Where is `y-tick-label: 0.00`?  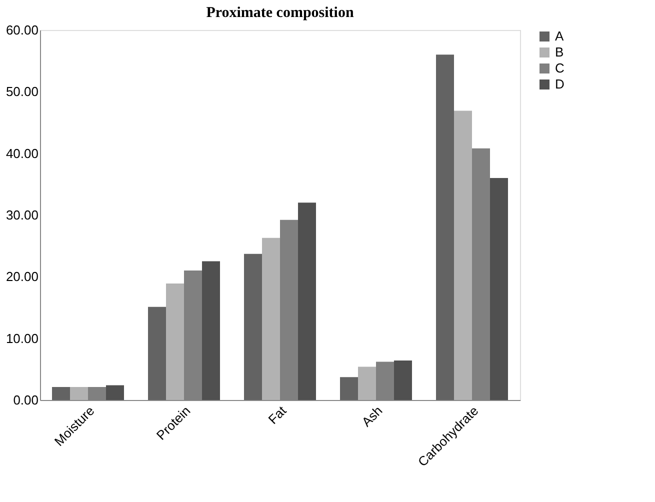
y-tick-label: 0.00 is located at coordinates (25, 400).